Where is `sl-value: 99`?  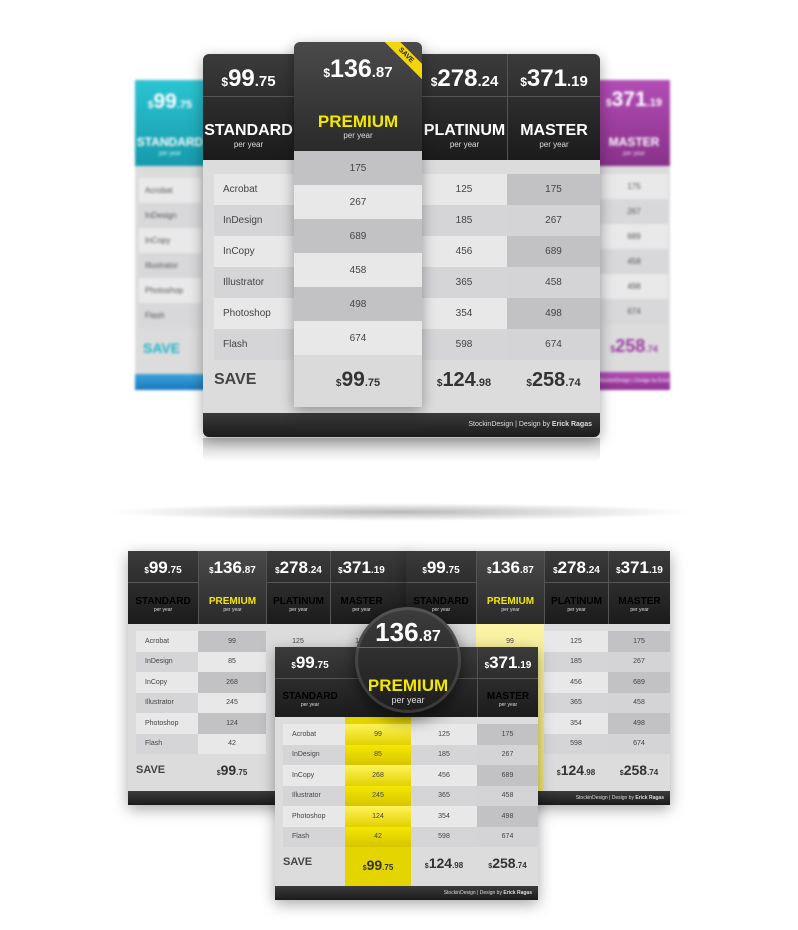
sl-value: 99 is located at coordinates (232, 641).